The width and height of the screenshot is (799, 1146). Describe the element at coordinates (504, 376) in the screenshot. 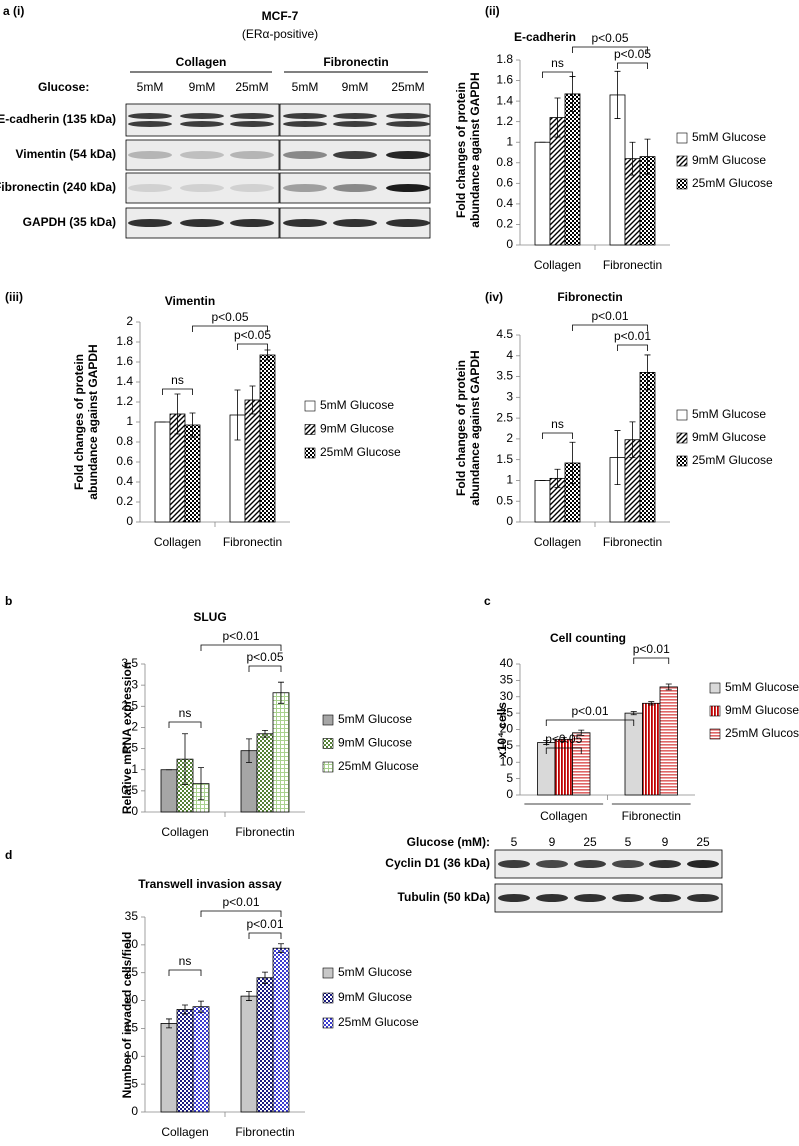

I see `y-tick-label: 3.5` at that location.